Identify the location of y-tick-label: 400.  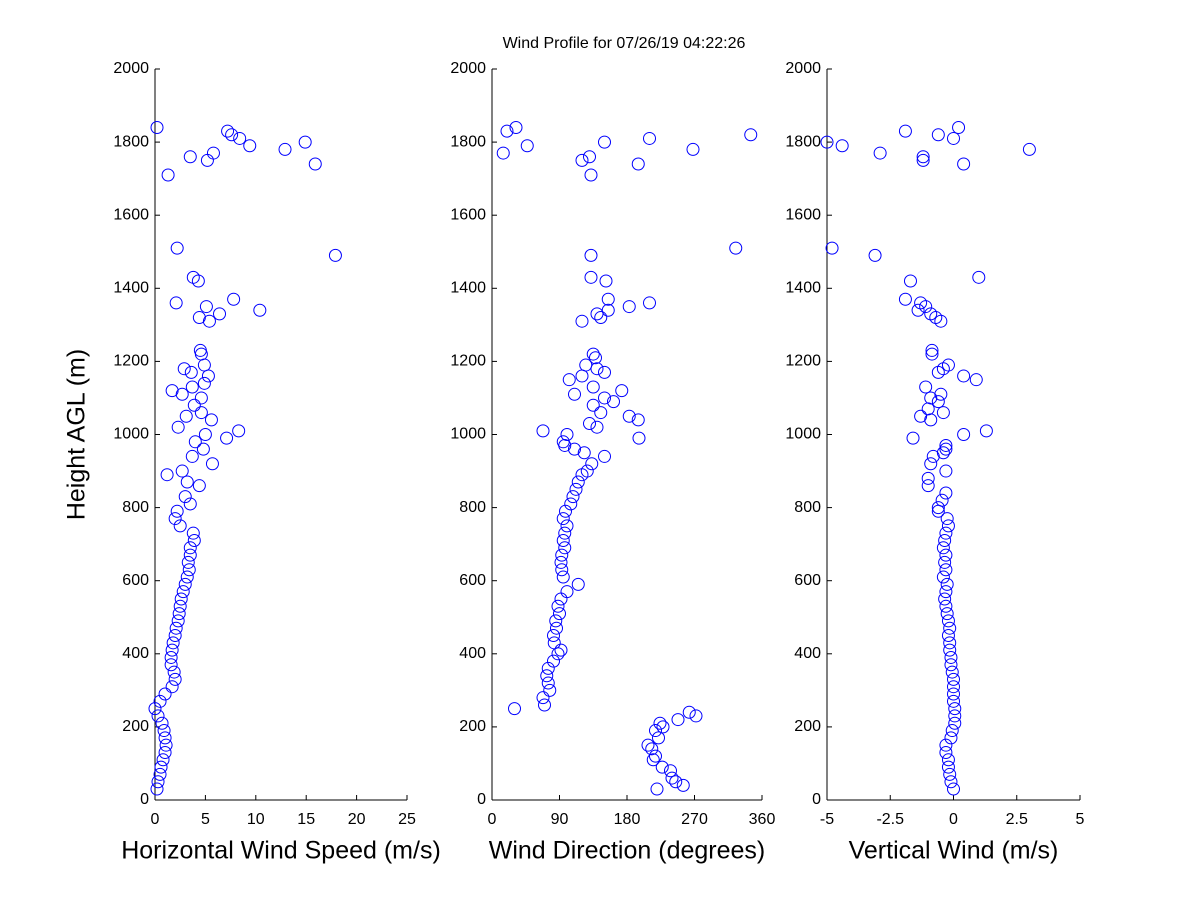
(135, 653).